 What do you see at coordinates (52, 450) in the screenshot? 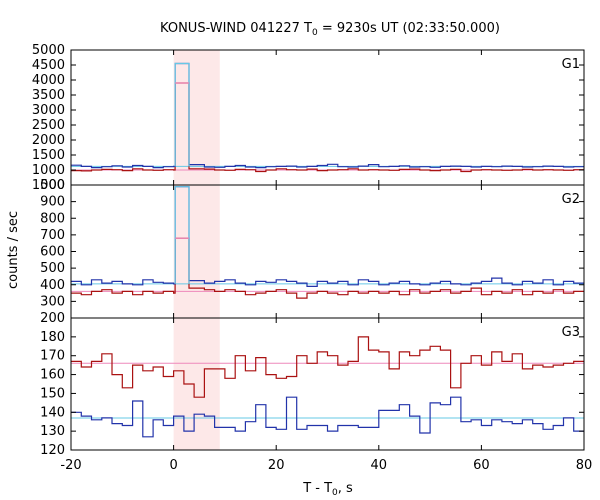
I see `g3-ytick-label-0: 120` at bounding box center [52, 450].